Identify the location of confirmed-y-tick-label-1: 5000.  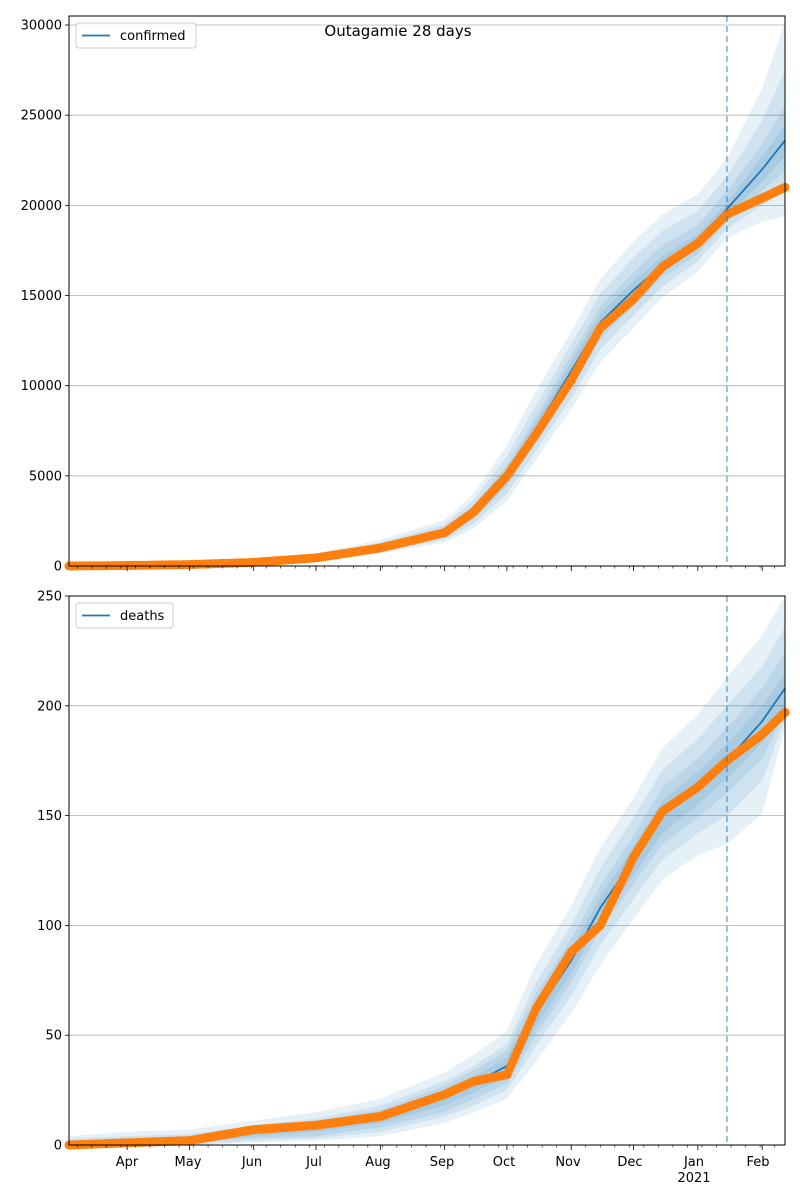
(45, 476).